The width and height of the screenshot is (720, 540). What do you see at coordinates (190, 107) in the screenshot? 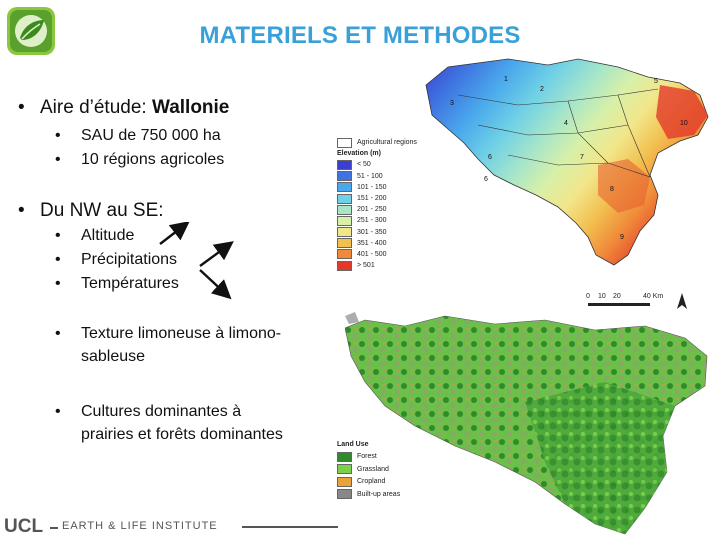
I see `study-area-name: Wallonie` at bounding box center [190, 107].